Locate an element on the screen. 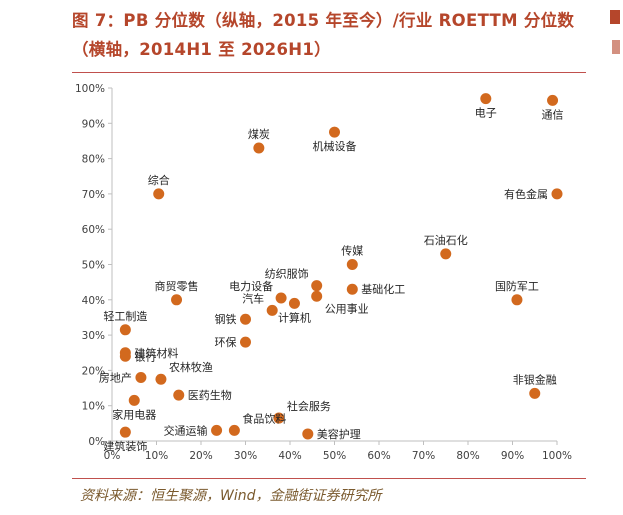 The width and height of the screenshot is (623, 515). x-tick-label: 90% is located at coordinates (512, 456).